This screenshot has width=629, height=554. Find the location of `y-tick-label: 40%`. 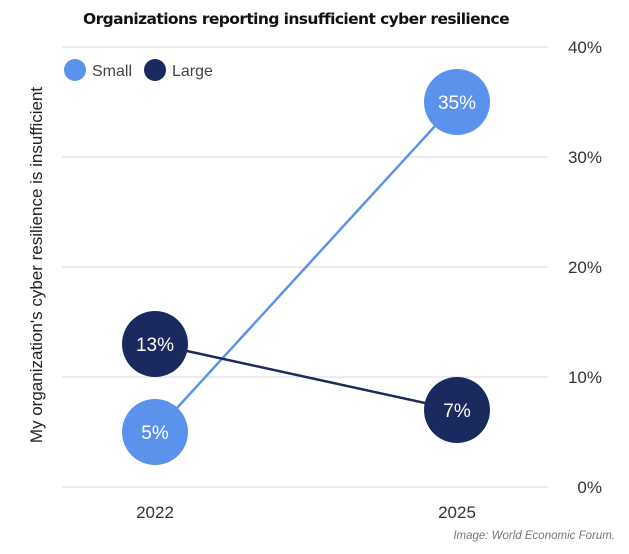

y-tick-label: 40% is located at coordinates (585, 47).